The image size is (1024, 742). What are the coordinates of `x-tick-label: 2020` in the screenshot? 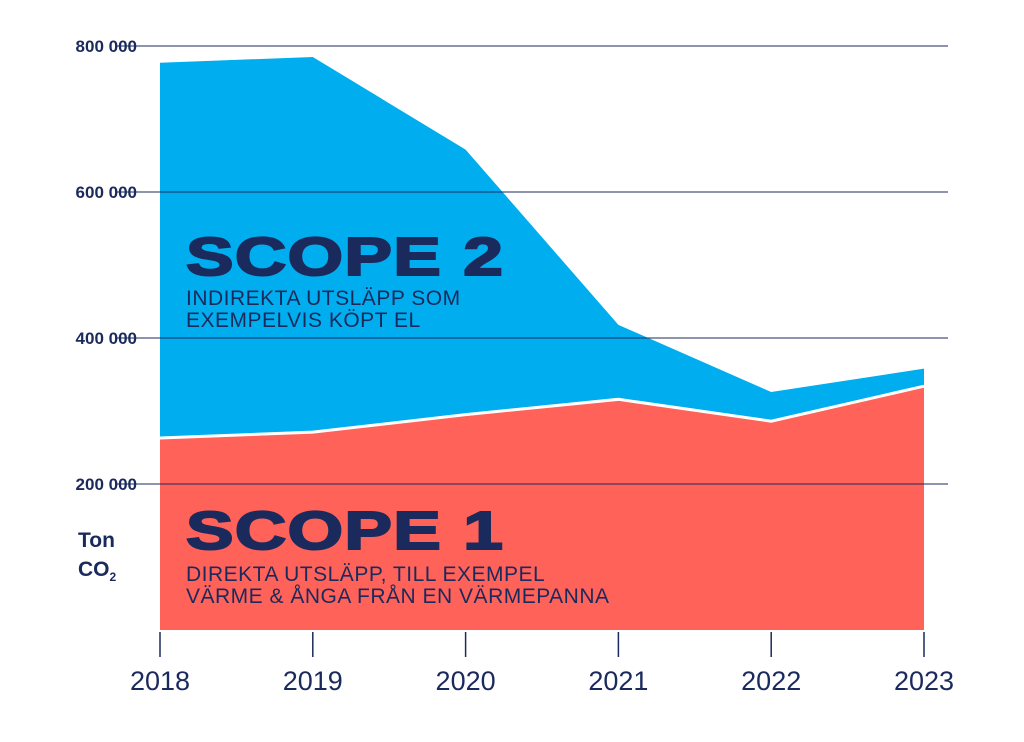 It's located at (466, 681).